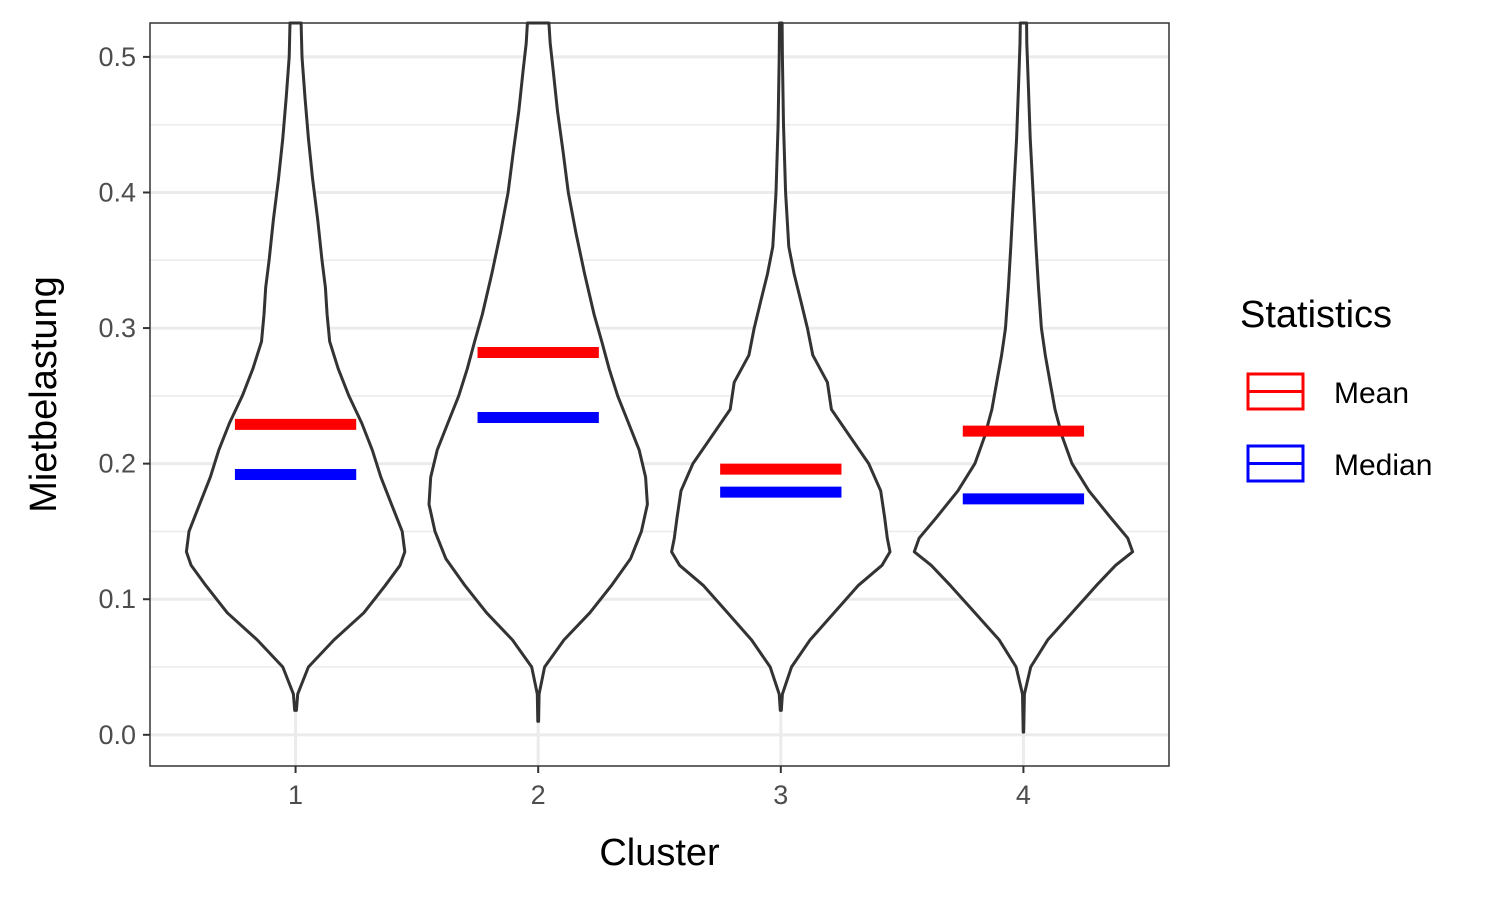 The image size is (1500, 899). I want to click on legend-title: Statistics, so click(1316, 315).